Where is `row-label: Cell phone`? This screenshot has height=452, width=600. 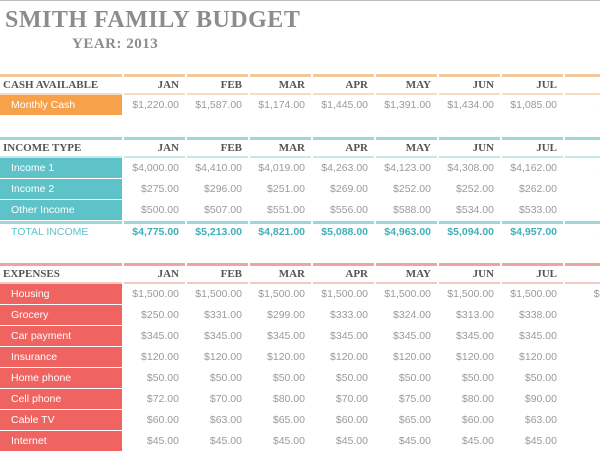 row-label: Cell phone is located at coordinates (61, 399).